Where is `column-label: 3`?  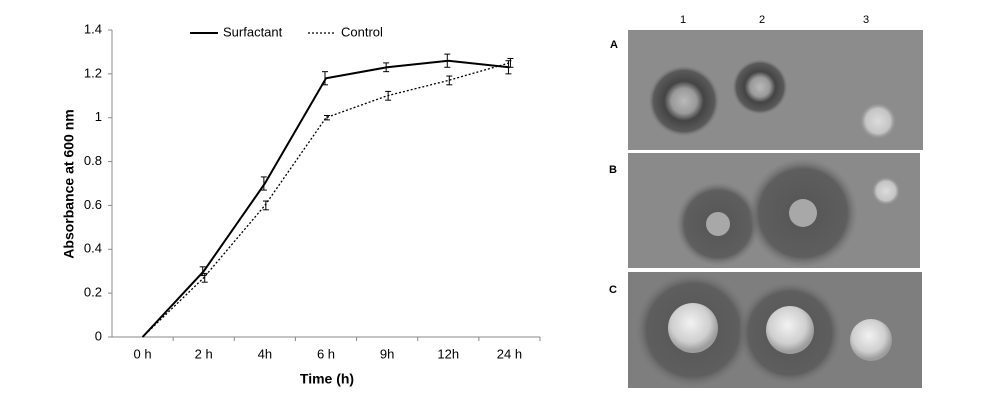 column-label: 3 is located at coordinates (866, 20).